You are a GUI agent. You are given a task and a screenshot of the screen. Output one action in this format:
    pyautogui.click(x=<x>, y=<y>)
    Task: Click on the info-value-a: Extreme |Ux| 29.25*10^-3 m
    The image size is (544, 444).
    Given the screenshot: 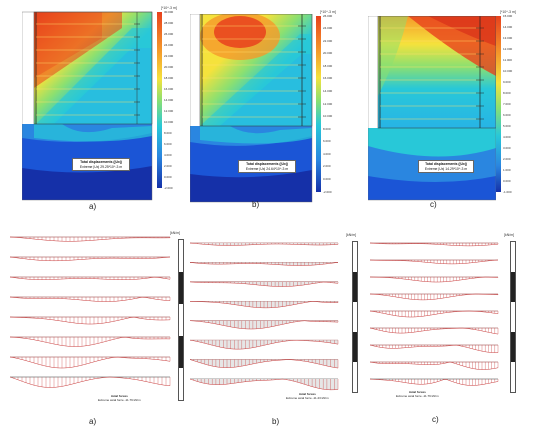 What is the action you would take?
    pyautogui.click(x=101, y=166)
    